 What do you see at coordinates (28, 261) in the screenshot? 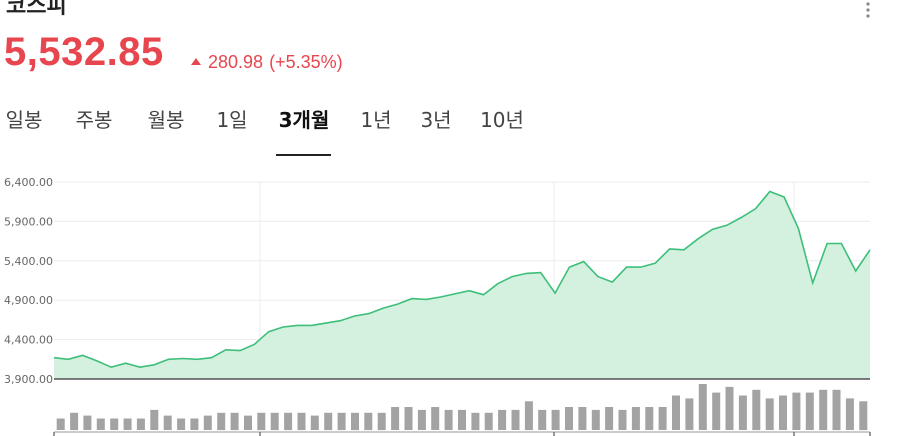
I see `y-tick-label: 5,400.00` at bounding box center [28, 261].